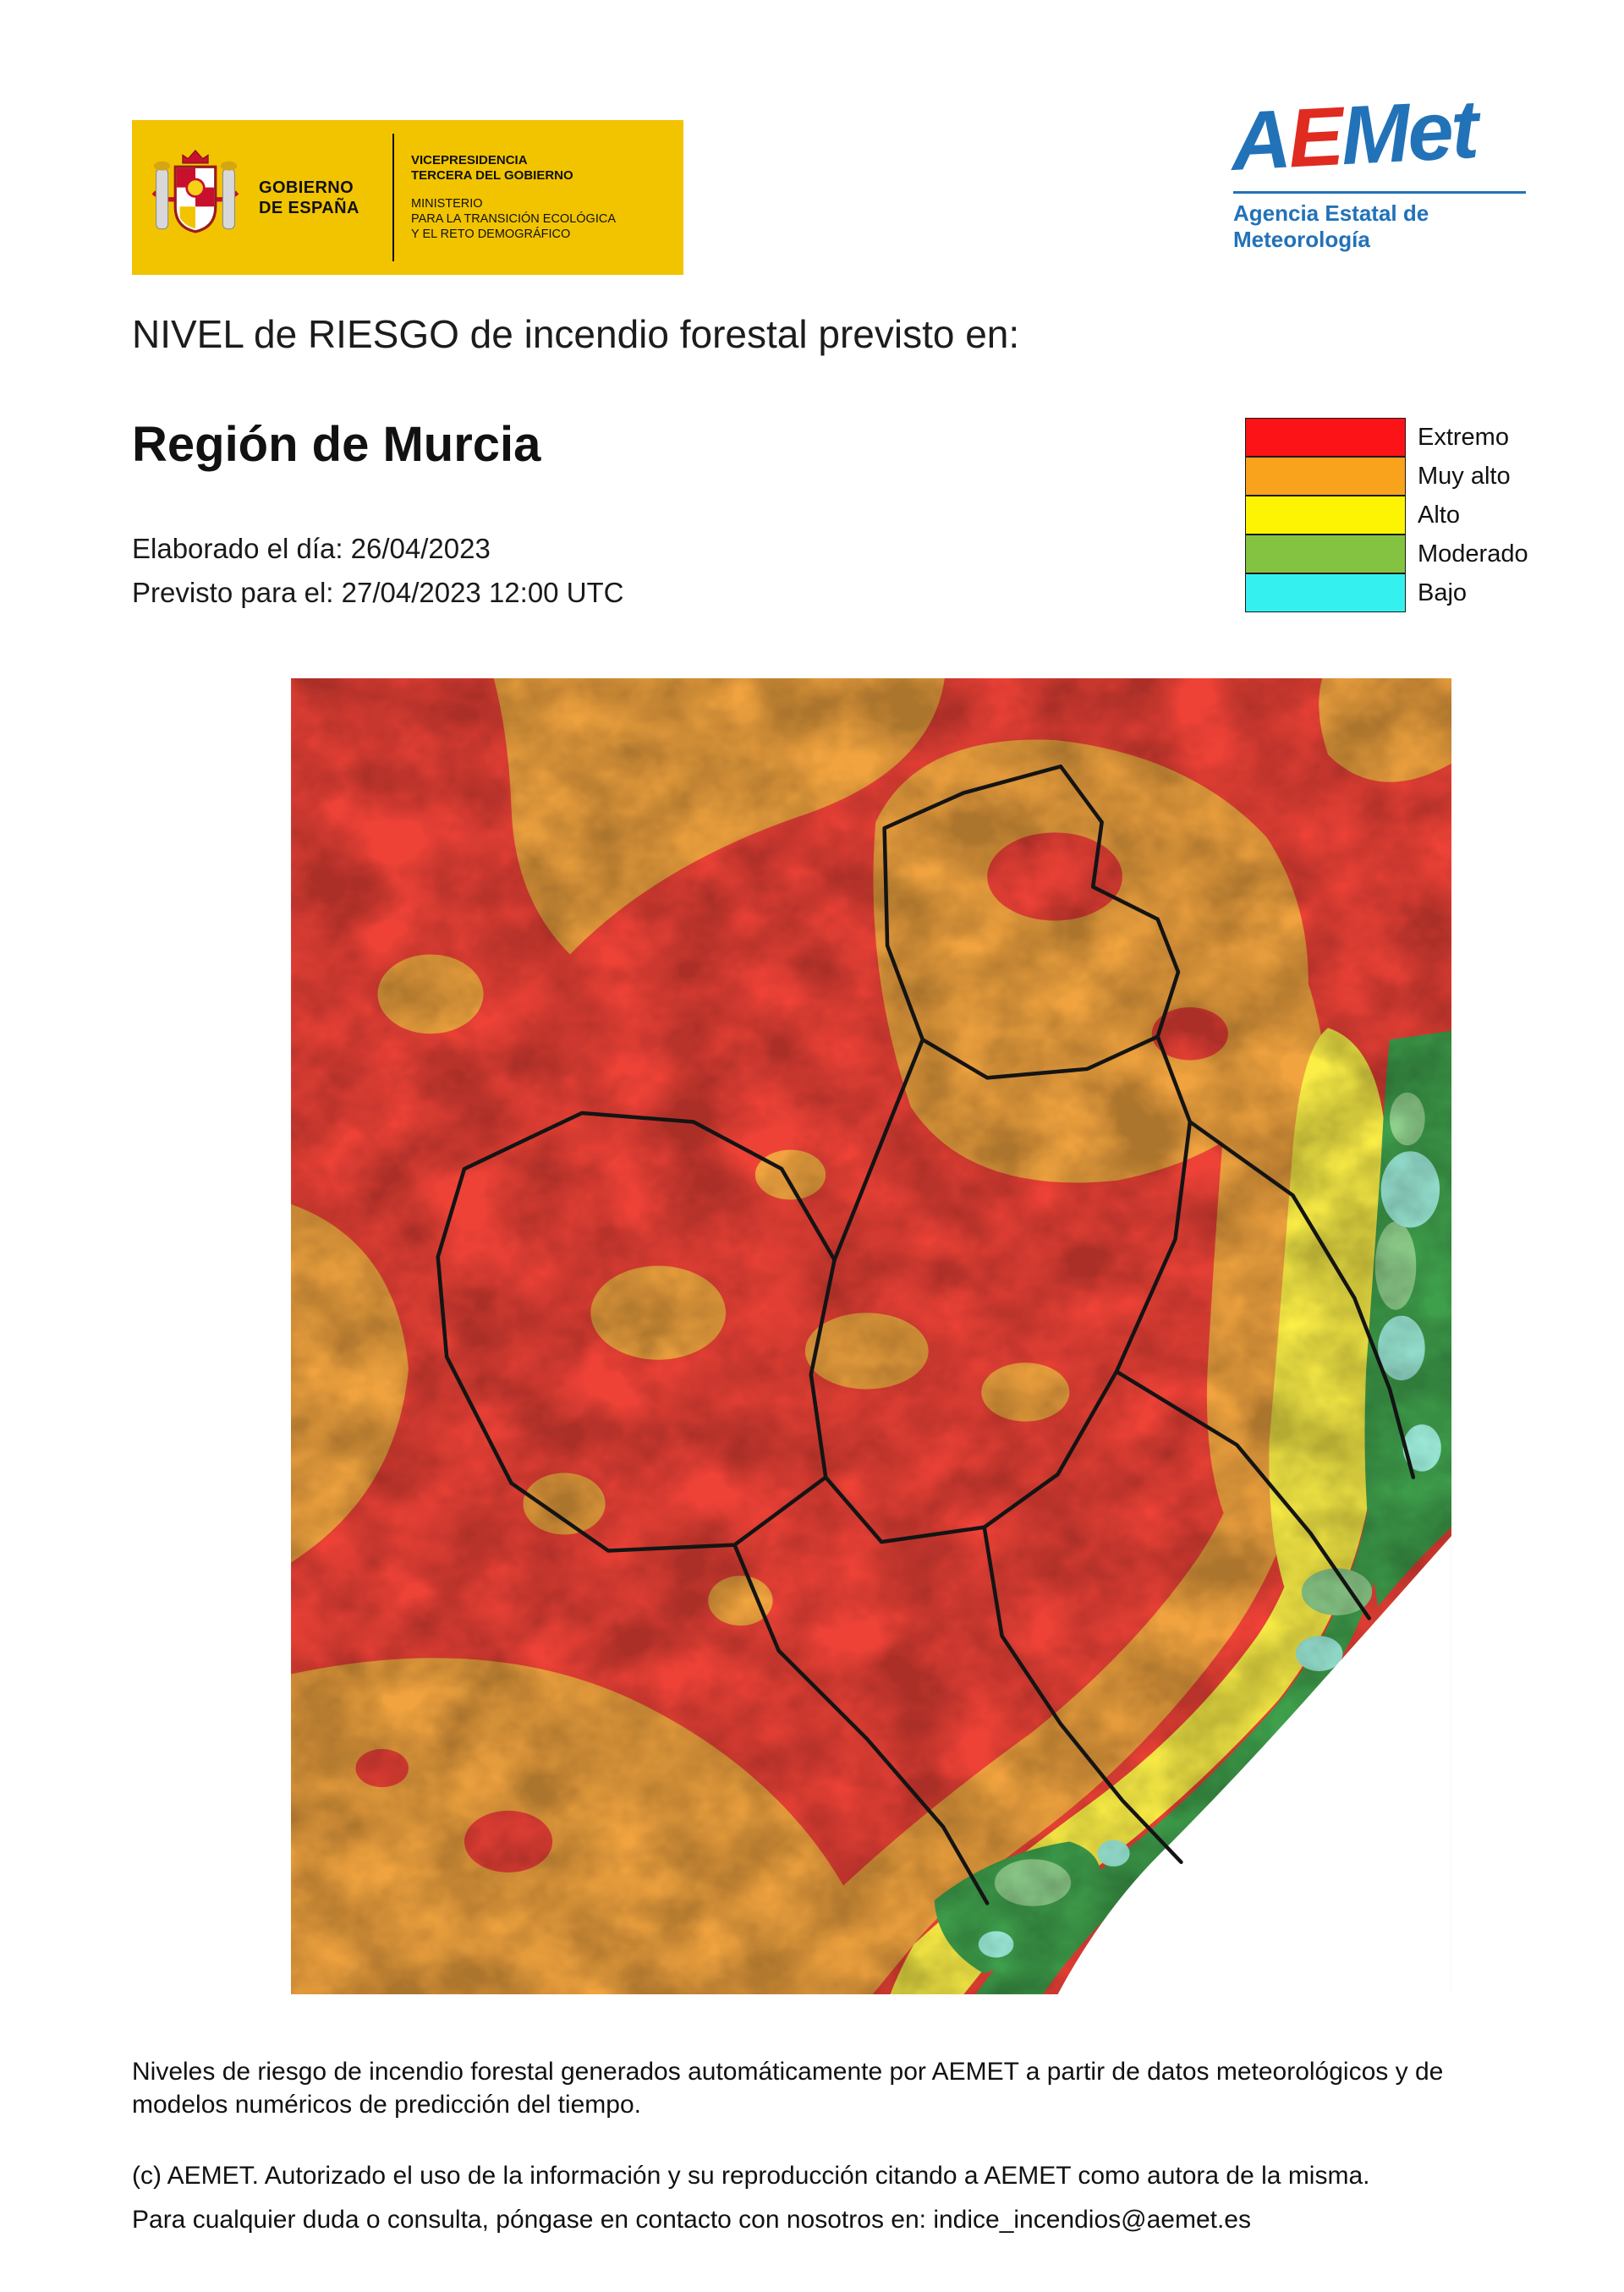 The height and width of the screenshot is (2292, 1624). Describe the element at coordinates (1326, 476) in the screenshot. I see `legend-swatch-muy-alto` at that location.